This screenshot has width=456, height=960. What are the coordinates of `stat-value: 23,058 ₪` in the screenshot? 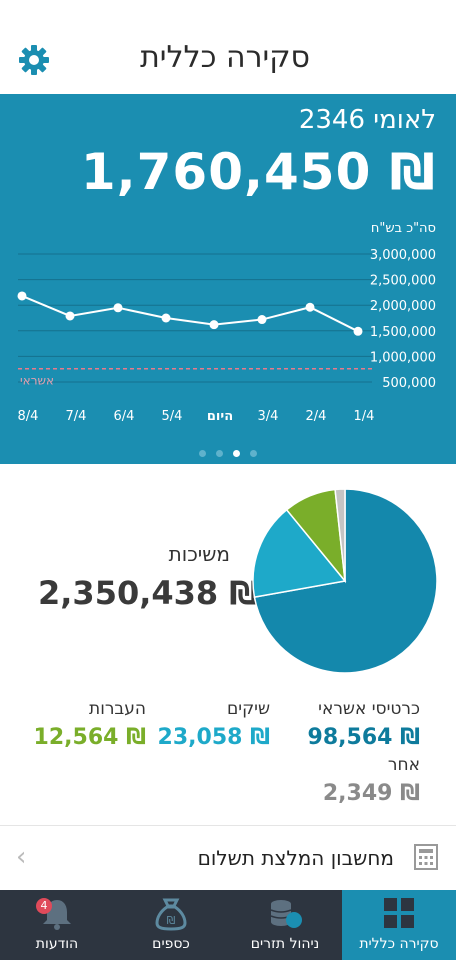 It's located at (213, 737).